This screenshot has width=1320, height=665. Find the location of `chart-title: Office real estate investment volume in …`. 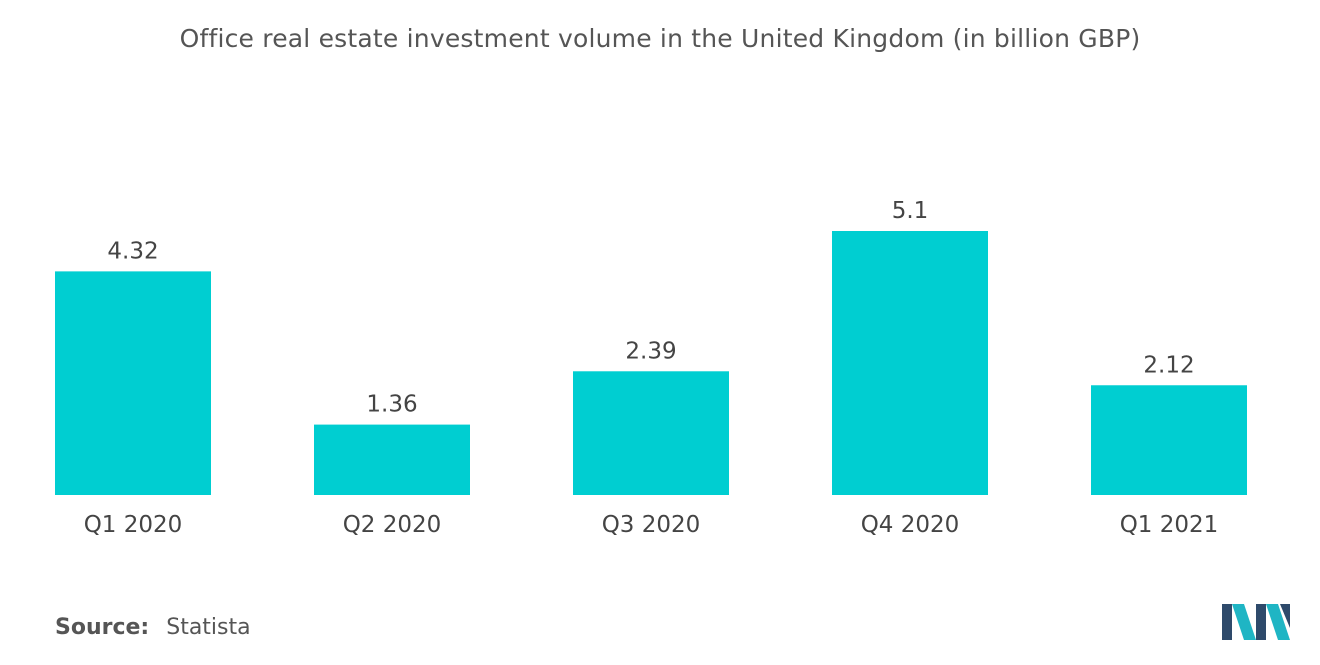

chart-title: Office real estate investment volume in … is located at coordinates (660, 38).